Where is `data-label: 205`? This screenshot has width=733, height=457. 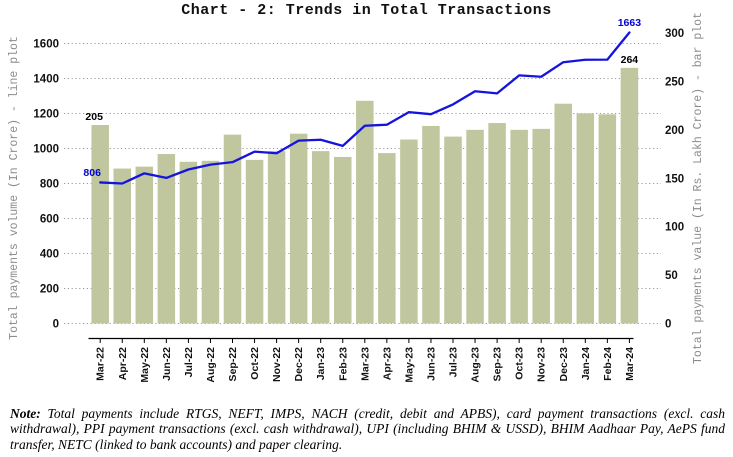
data-label: 205 is located at coordinates (94, 117).